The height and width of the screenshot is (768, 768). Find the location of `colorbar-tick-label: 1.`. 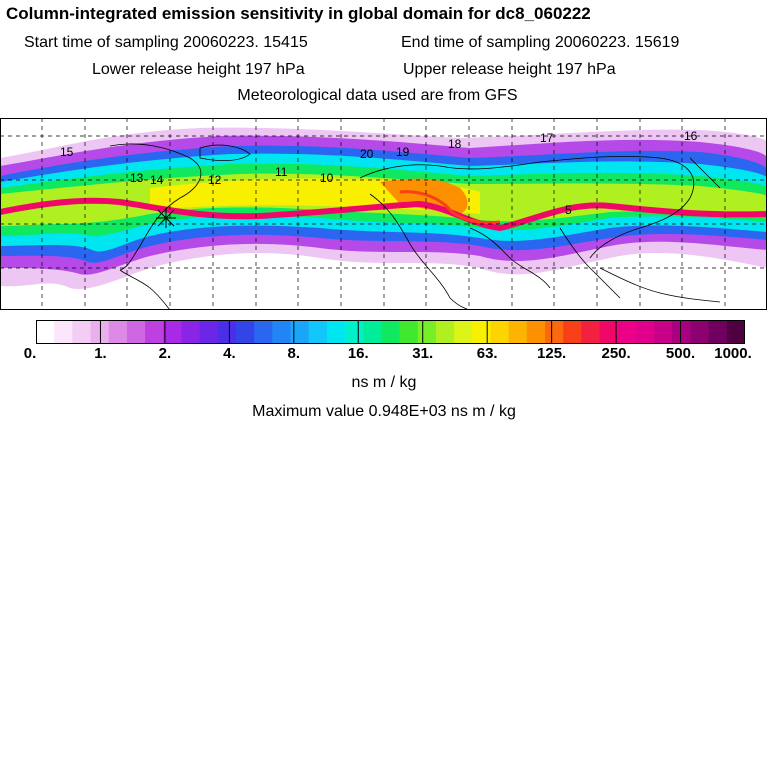

colorbar-tick-label: 1. is located at coordinates (100, 353).